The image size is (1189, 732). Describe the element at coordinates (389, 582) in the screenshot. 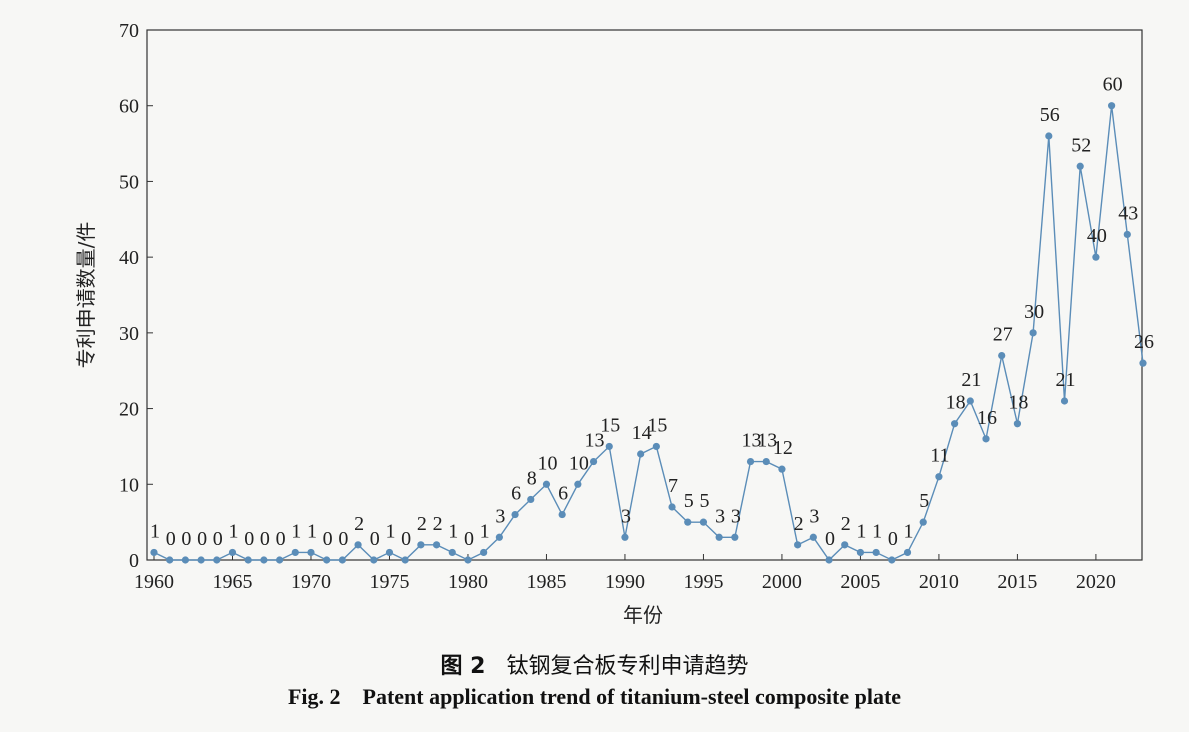

I see `x-tick-label: 1975` at that location.